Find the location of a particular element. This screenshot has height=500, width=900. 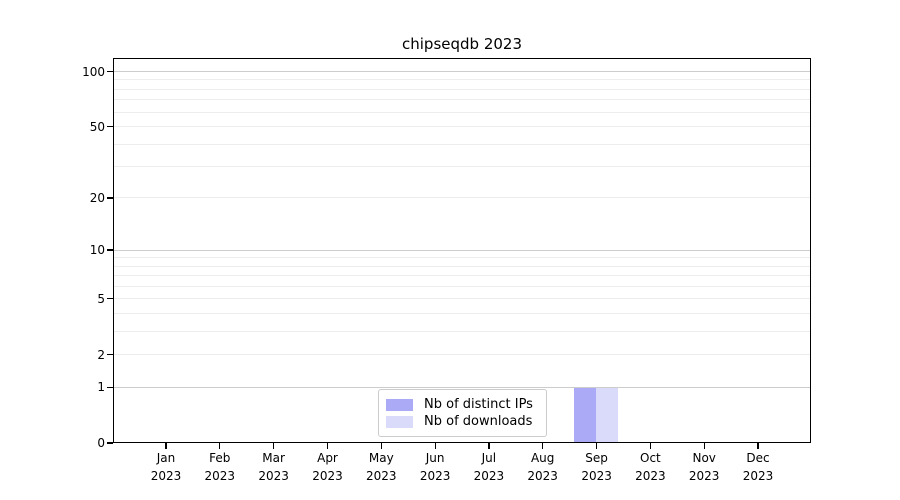

x-tick-label-dec: Dec 2023 is located at coordinates (758, 467).